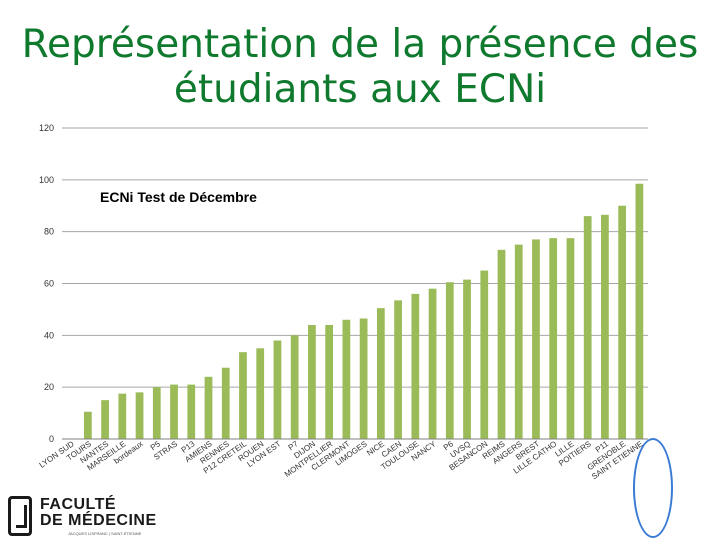 Image resolution: width=720 pixels, height=540 pixels. What do you see at coordinates (78, 504) in the screenshot?
I see `logo-text-line1: FACULTÉ` at bounding box center [78, 504].